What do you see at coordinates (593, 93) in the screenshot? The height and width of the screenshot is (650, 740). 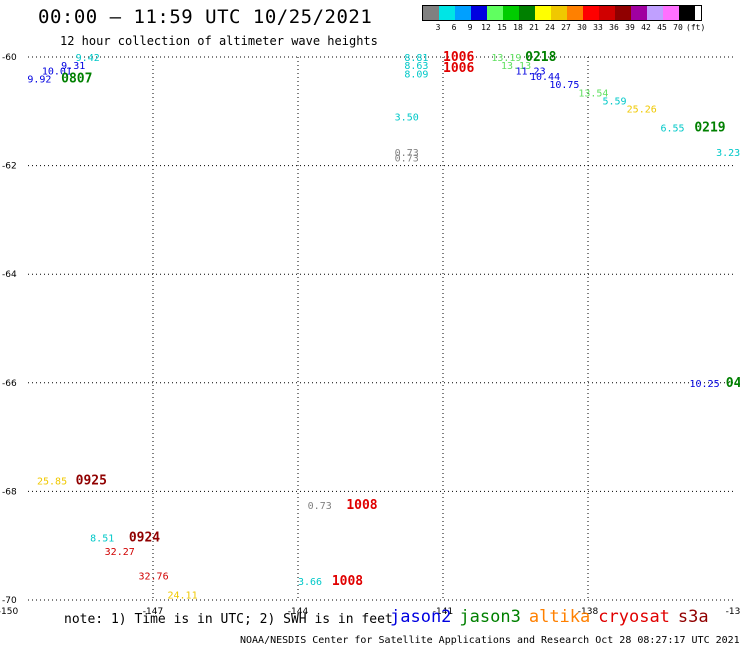 I see `wave-height-label: 13.54` at bounding box center [593, 93].